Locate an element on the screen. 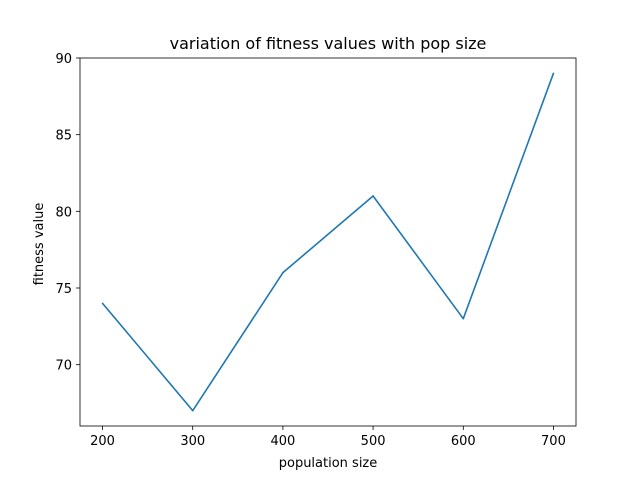 The width and height of the screenshot is (640, 480). x-tick-label-700: 700 is located at coordinates (553, 441).